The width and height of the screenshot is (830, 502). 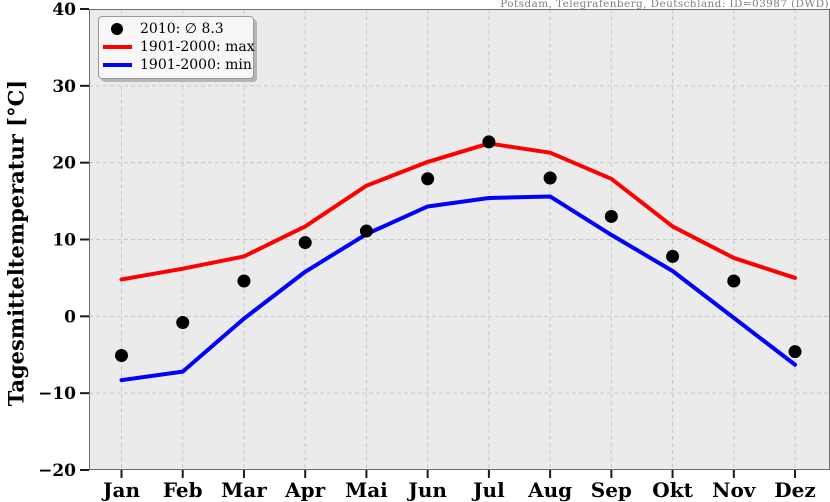 What do you see at coordinates (57, 471) in the screenshot?
I see `y-tick-label: −20` at bounding box center [57, 471].